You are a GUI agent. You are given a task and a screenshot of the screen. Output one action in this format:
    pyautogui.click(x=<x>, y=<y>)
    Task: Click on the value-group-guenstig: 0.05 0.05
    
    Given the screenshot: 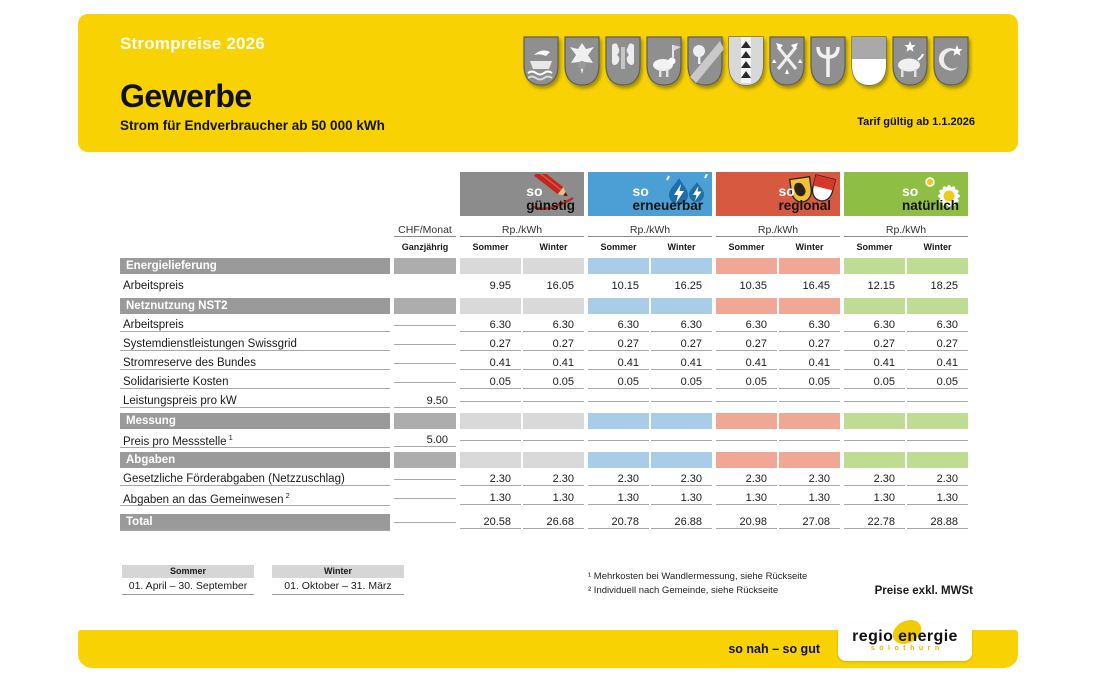 What is the action you would take?
    pyautogui.click(x=522, y=382)
    